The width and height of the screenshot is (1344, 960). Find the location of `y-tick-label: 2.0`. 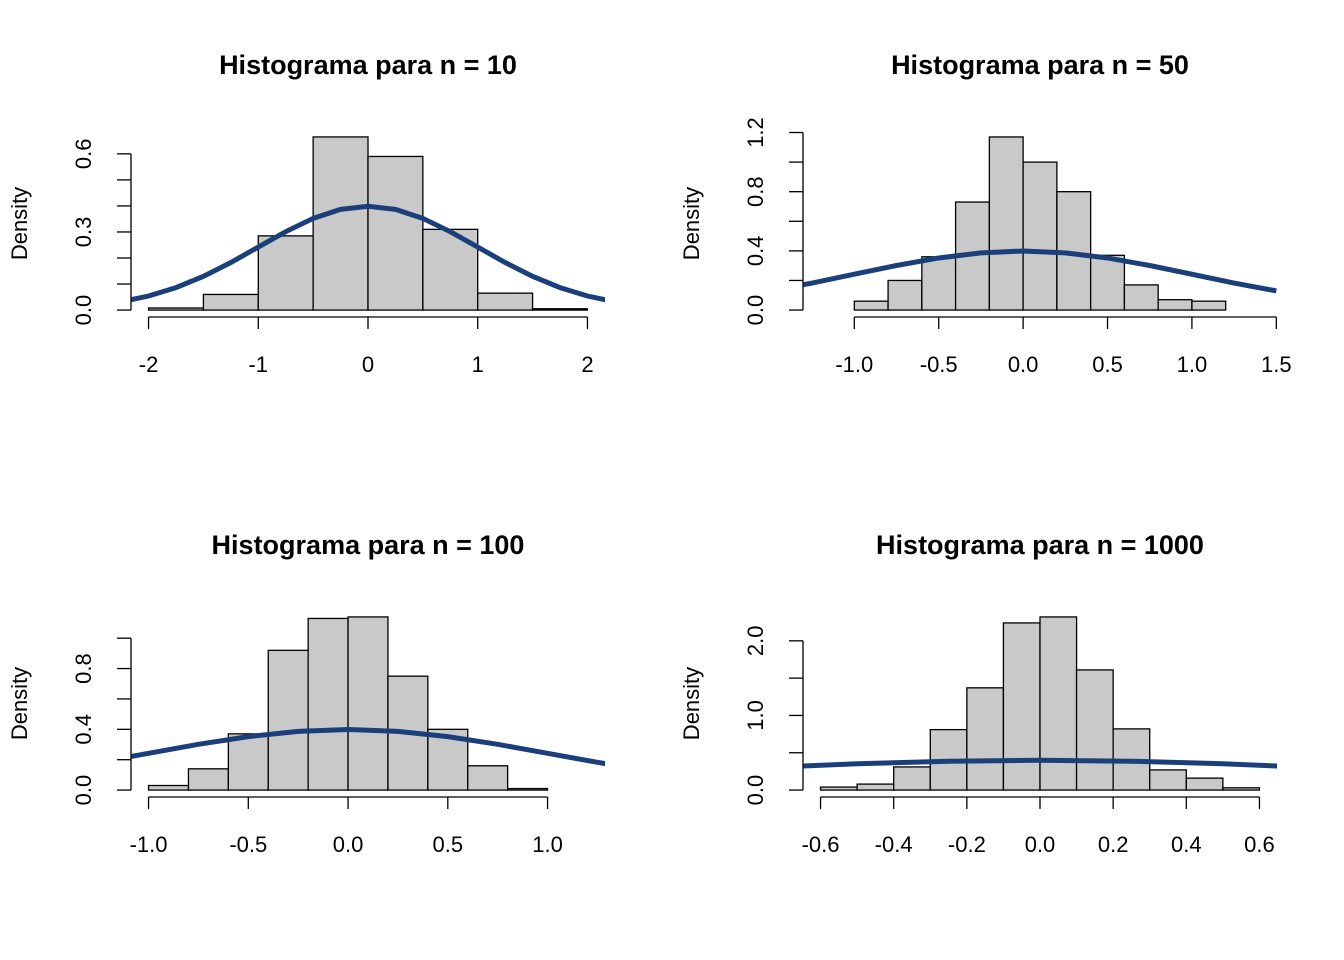

y-tick-label: 2.0 is located at coordinates (755, 641).